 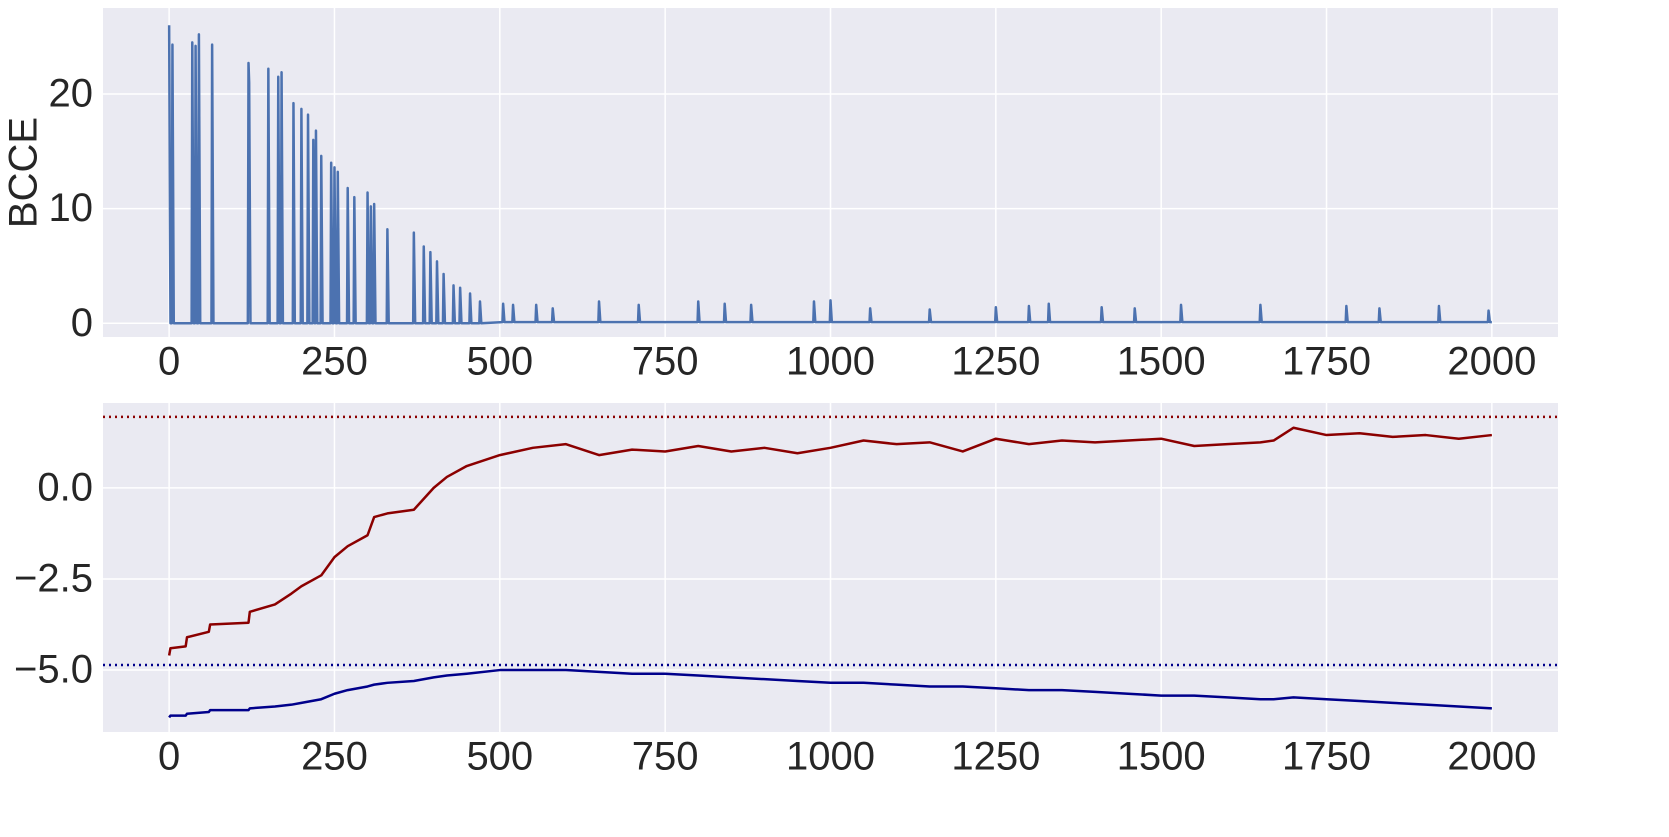 What do you see at coordinates (82, 323) in the screenshot?
I see `y-tick-label: 0` at bounding box center [82, 323].